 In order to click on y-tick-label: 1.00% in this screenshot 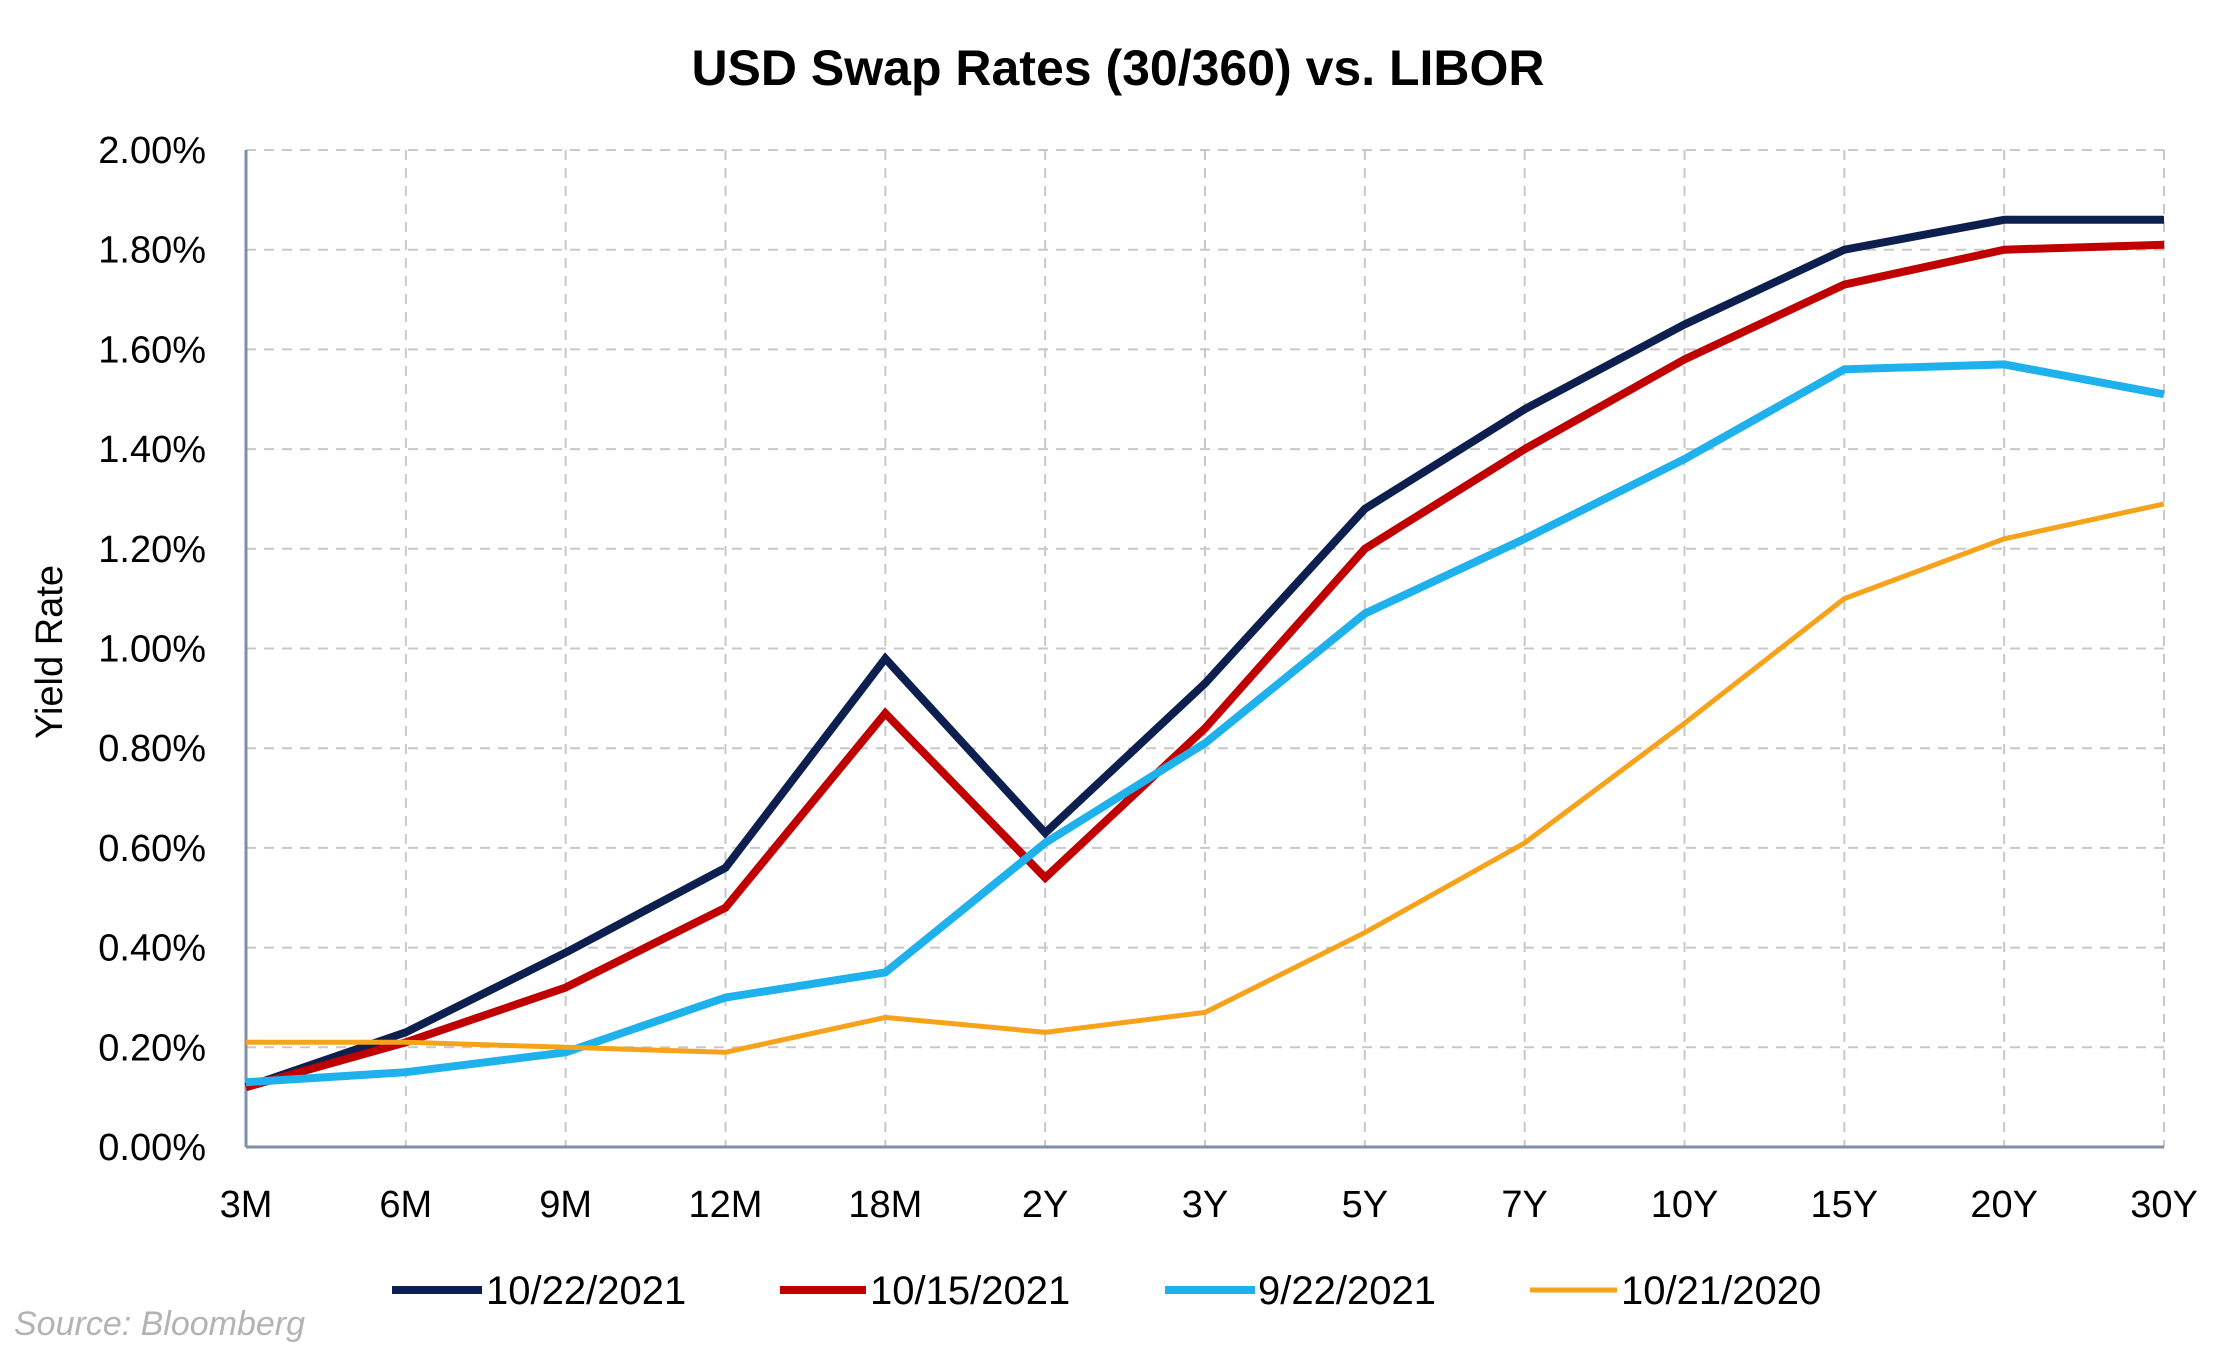, I will do `click(152, 650)`.